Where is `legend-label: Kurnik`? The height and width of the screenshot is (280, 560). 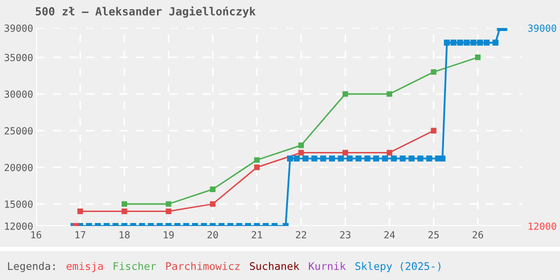
legend-label: Kurnik is located at coordinates (327, 266).